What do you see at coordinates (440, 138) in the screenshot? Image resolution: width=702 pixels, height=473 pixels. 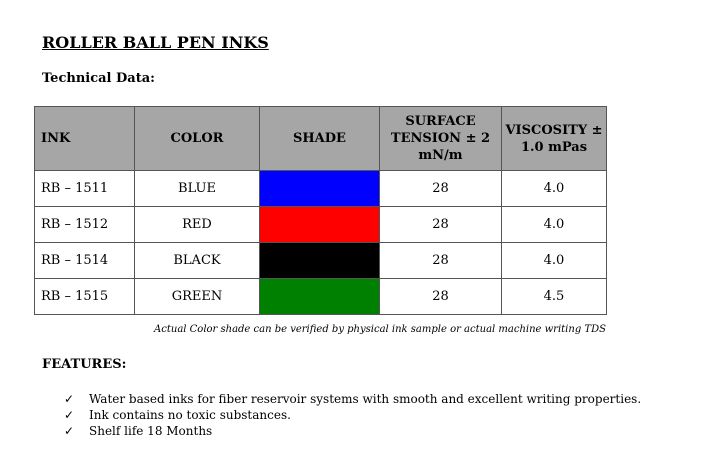 I see `column-header: SURFACE TENSION ± 2 mN/m` at bounding box center [440, 138].